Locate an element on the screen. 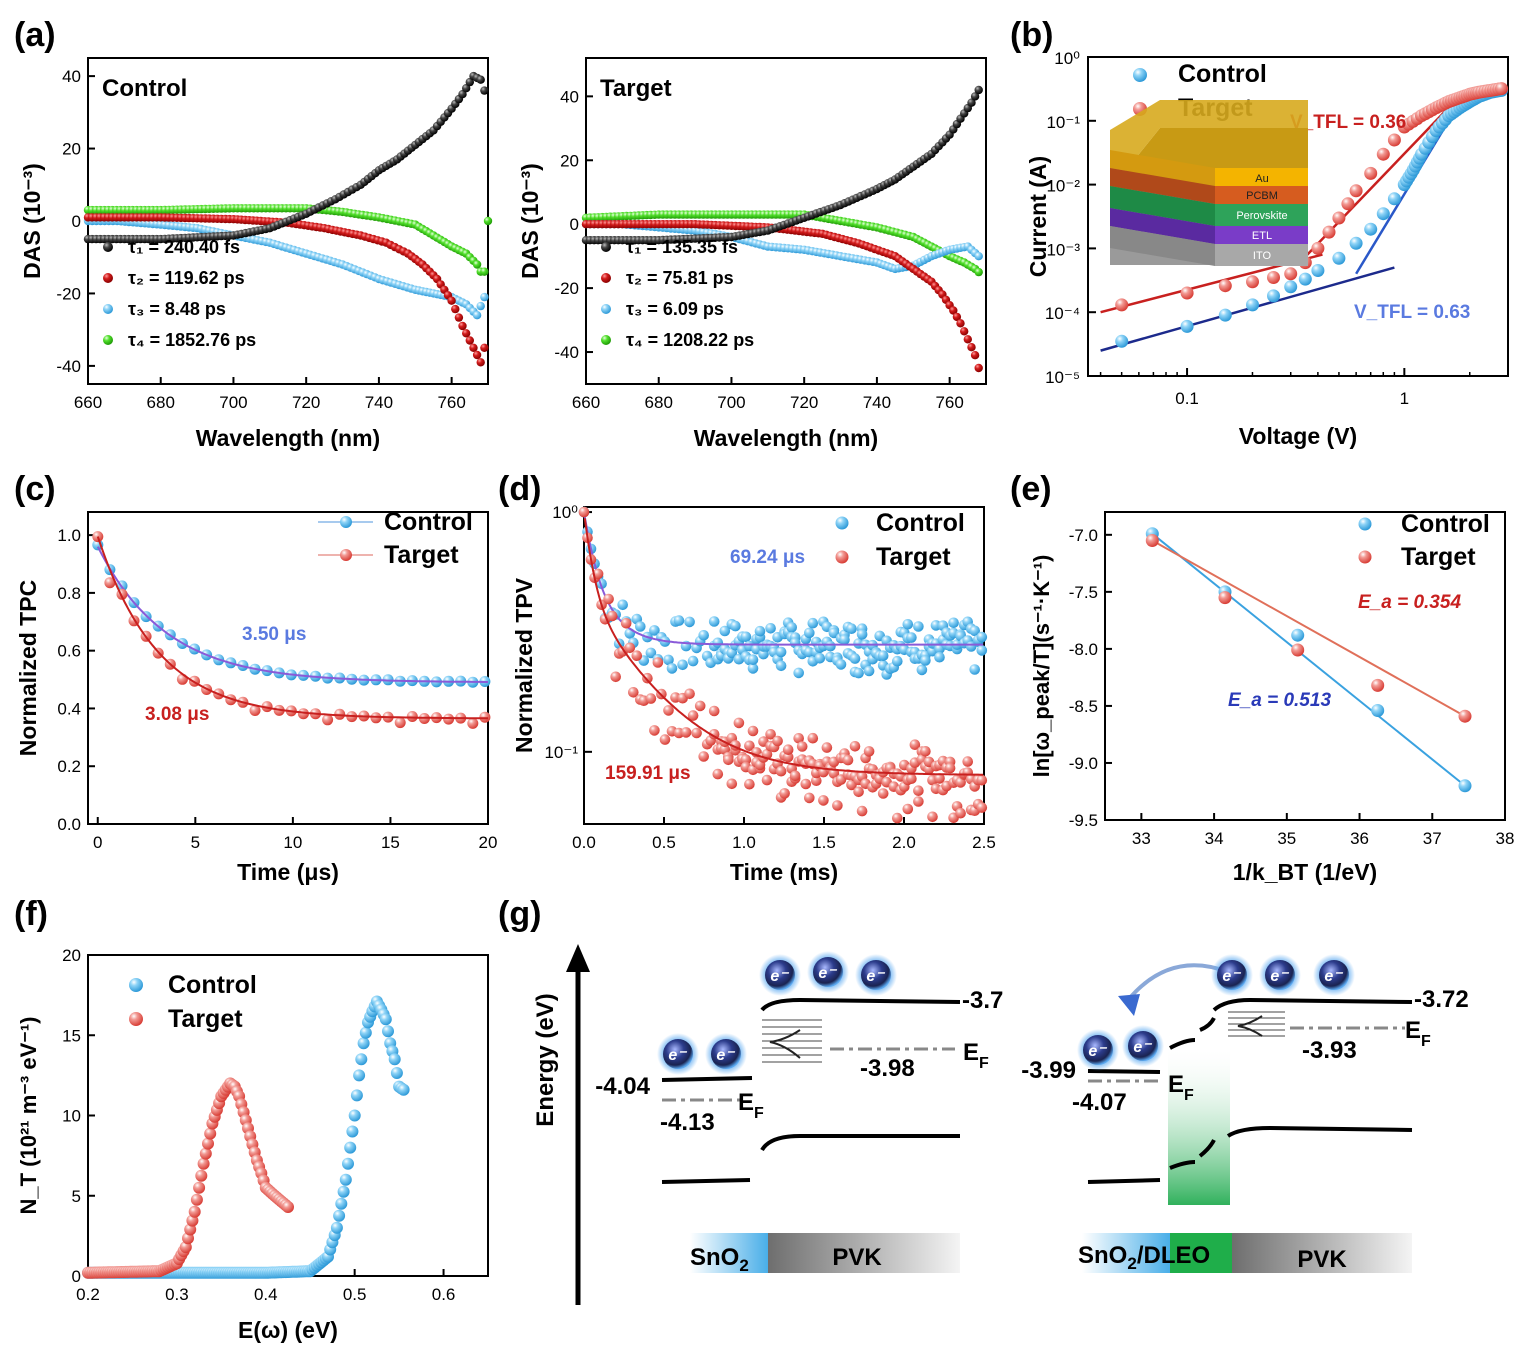  legend-label: τ₁ = 135.35 fs is located at coordinates (682, 247).